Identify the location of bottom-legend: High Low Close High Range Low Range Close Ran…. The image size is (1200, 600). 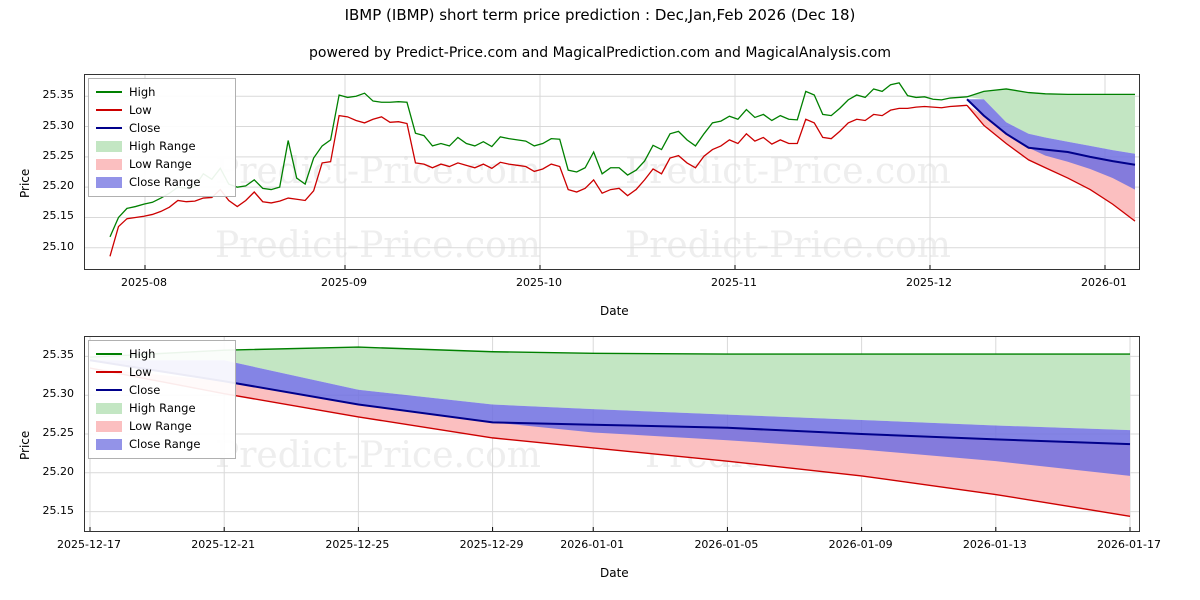
(162, 399).